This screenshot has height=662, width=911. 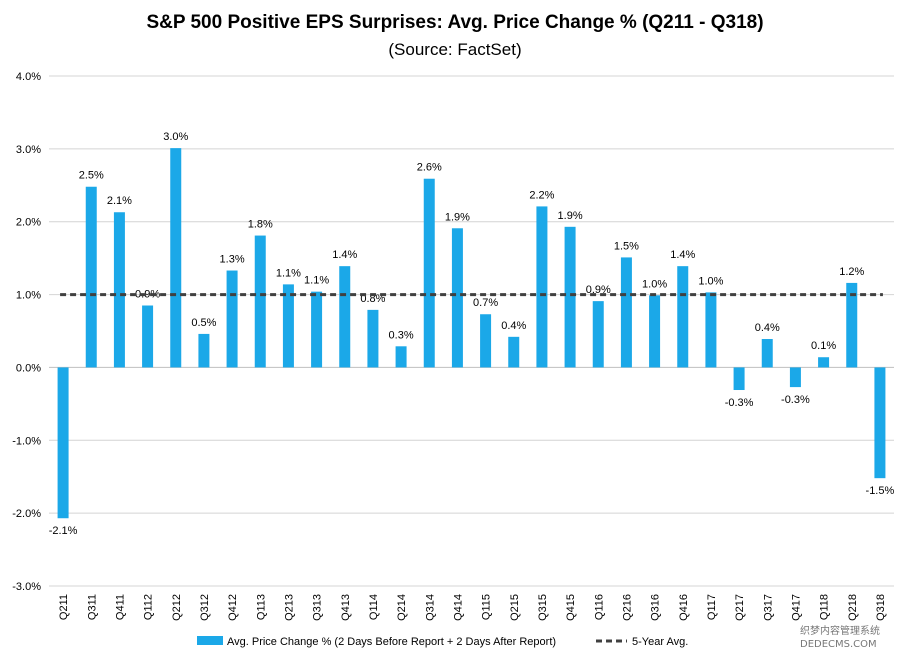 I want to click on data-label: 1.2%, so click(x=851, y=272).